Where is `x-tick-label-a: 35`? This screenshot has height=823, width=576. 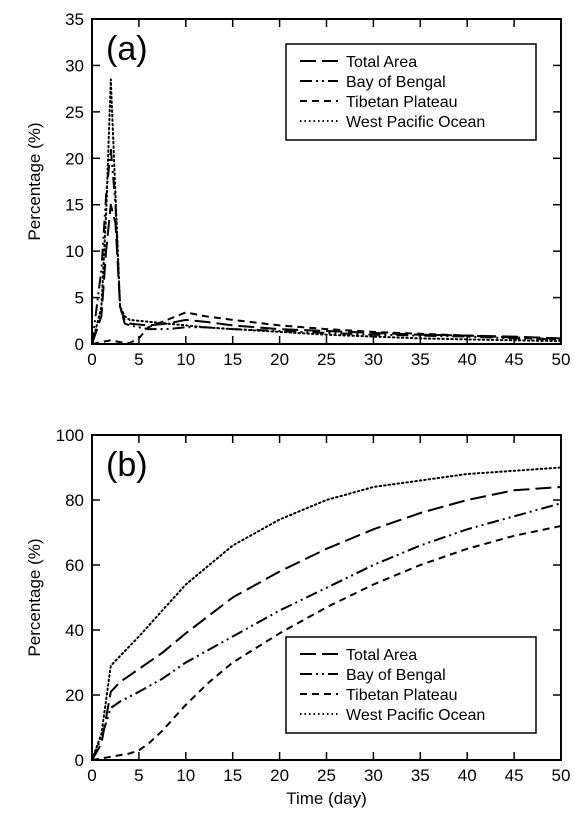 x-tick-label-a: 35 is located at coordinates (420, 359).